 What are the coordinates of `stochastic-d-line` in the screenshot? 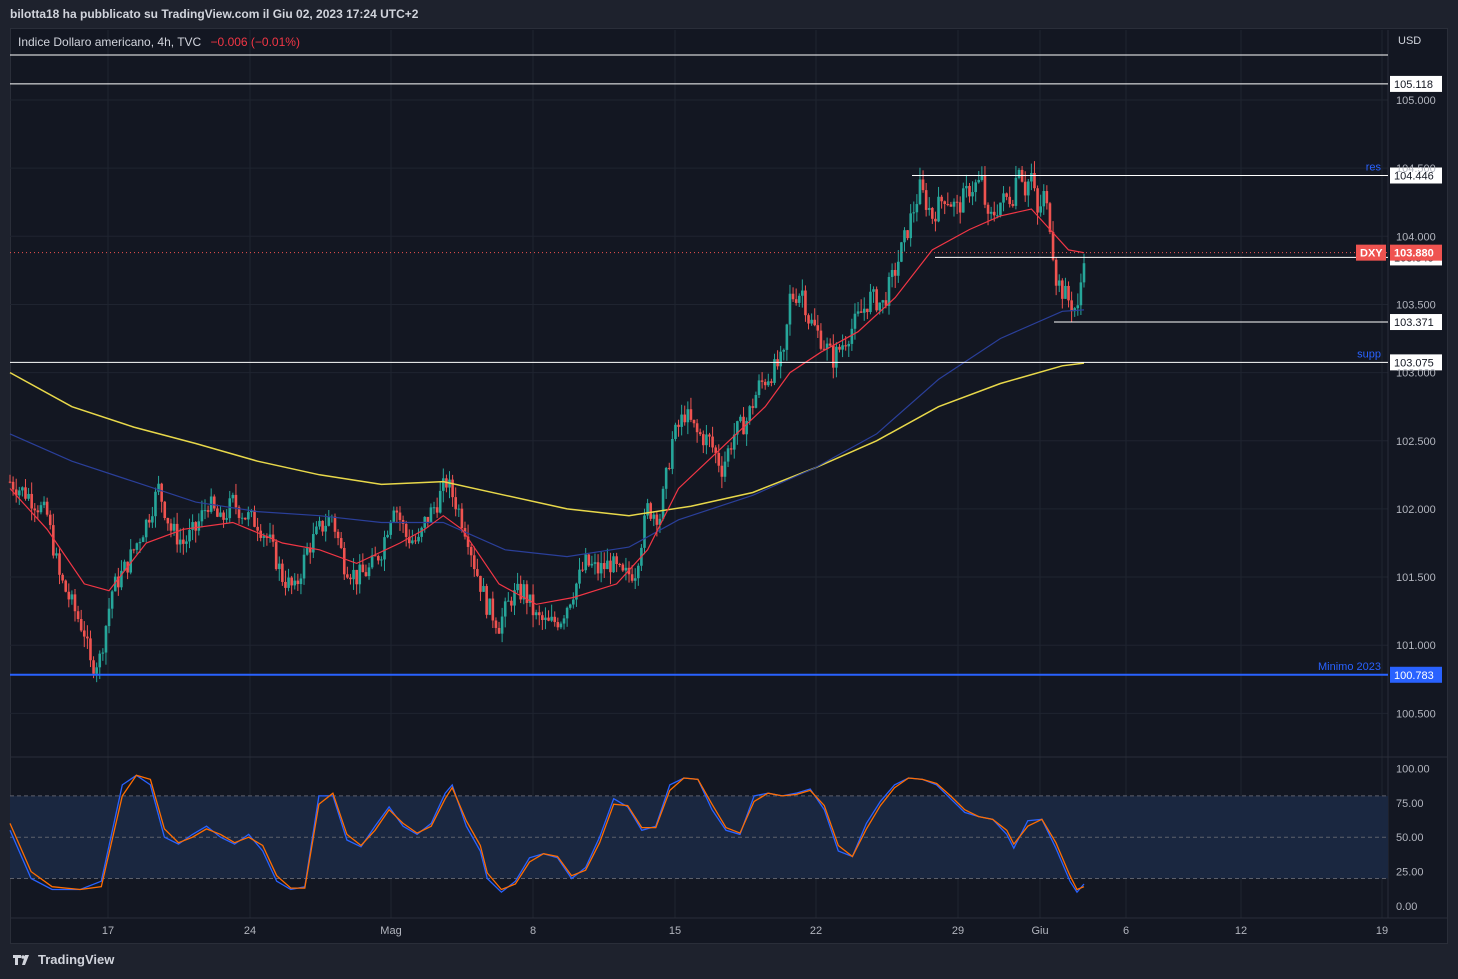 It's located at (547, 832).